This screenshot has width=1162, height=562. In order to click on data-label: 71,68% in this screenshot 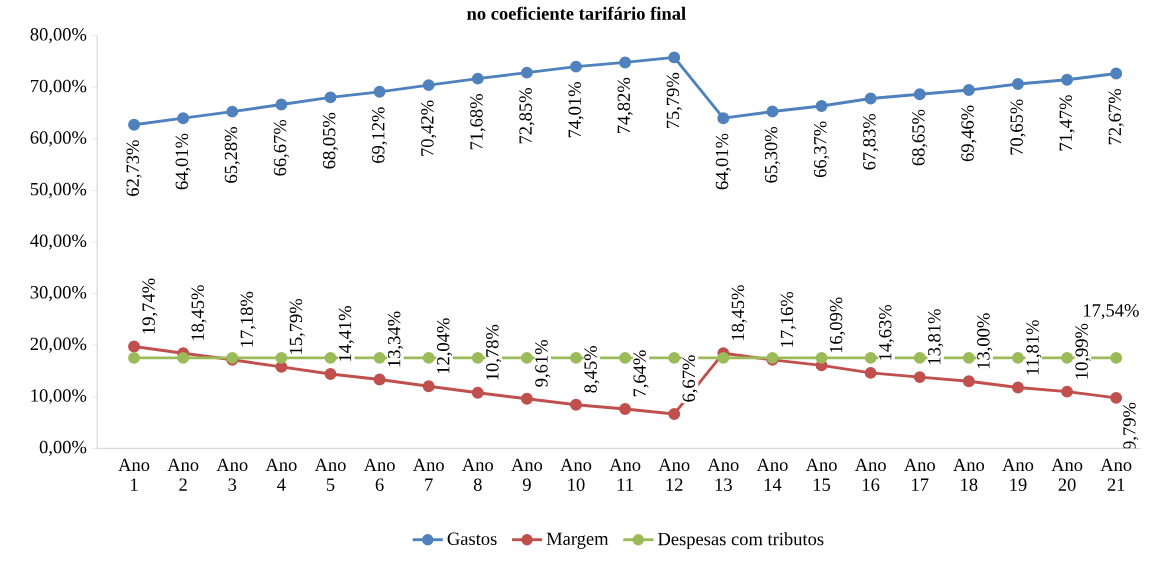, I will do `click(478, 121)`.